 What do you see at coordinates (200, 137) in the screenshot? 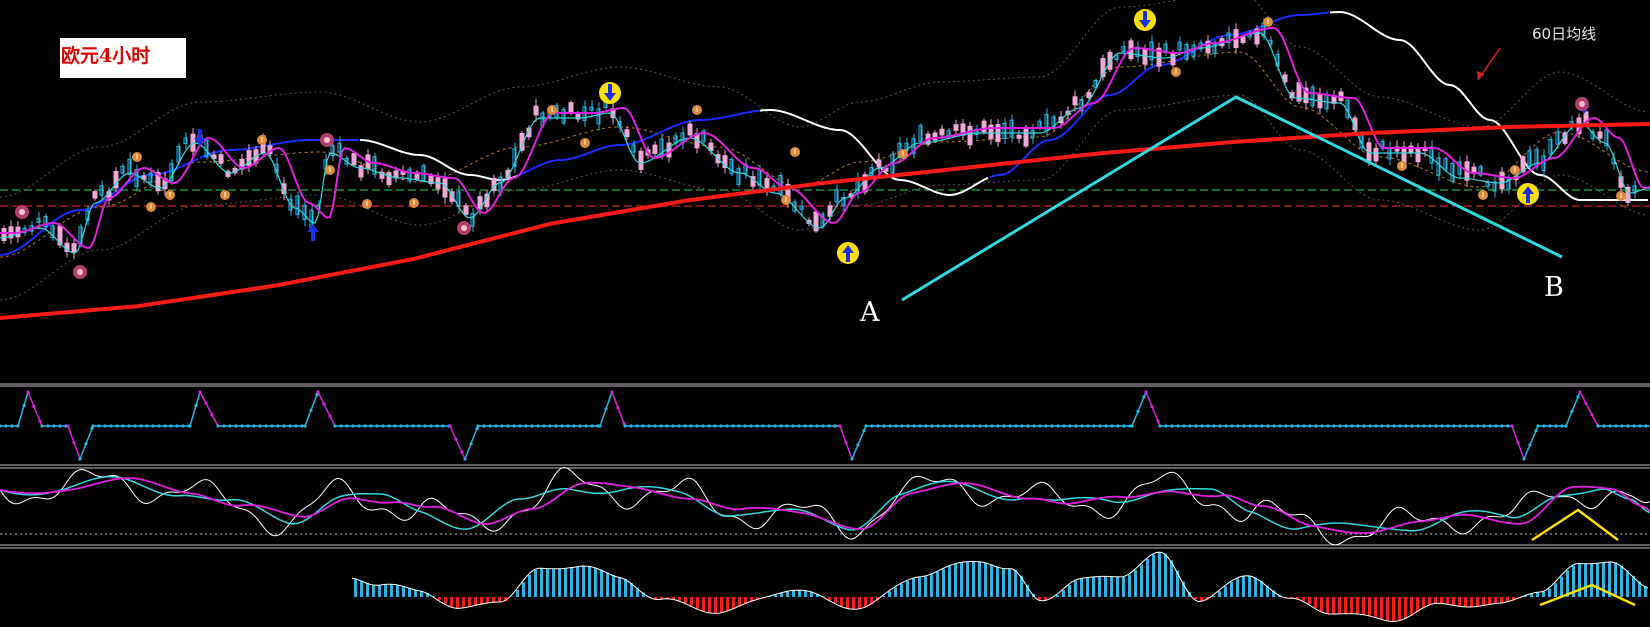
I see `down-arrow-icon` at bounding box center [200, 137].